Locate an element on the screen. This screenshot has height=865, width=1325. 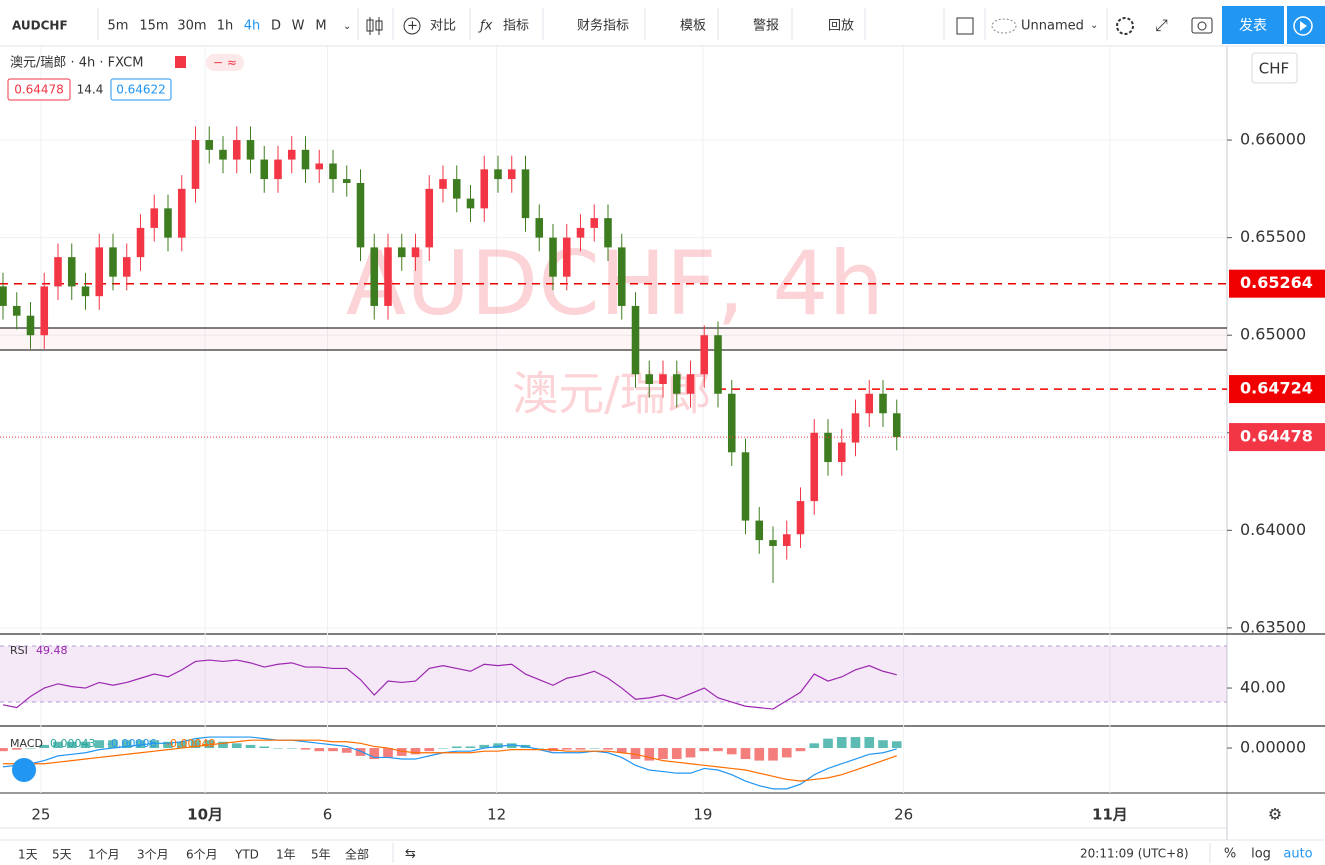
tool: 模板 is located at coordinates (693, 26).